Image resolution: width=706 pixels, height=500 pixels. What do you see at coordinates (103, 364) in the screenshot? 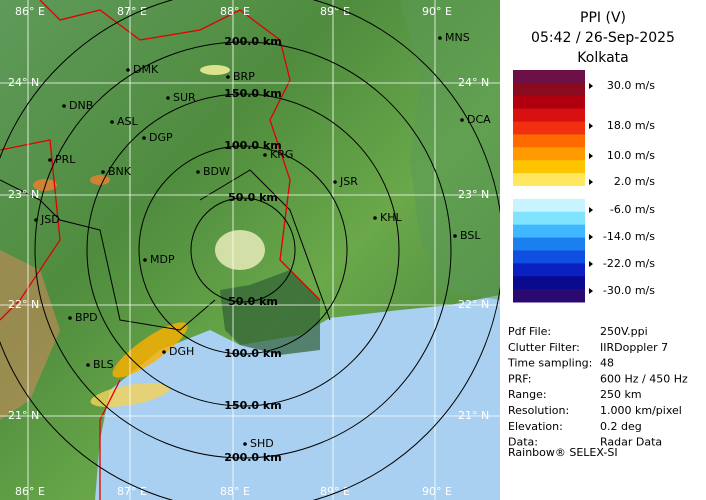
I see `city-label: BLS` at bounding box center [103, 364].